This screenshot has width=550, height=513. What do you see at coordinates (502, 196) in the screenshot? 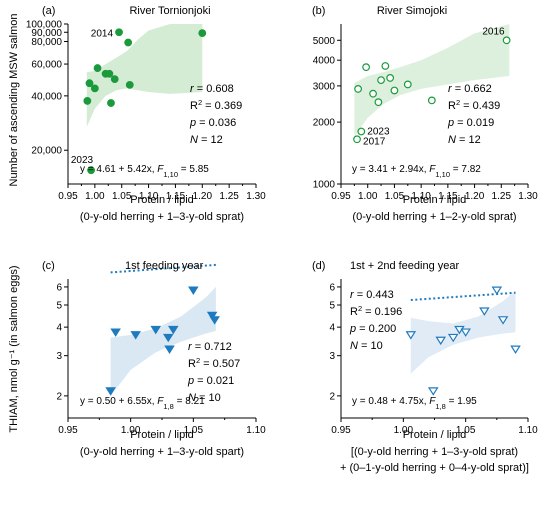
I see `x-tick-label: 1.25` at bounding box center [502, 196].